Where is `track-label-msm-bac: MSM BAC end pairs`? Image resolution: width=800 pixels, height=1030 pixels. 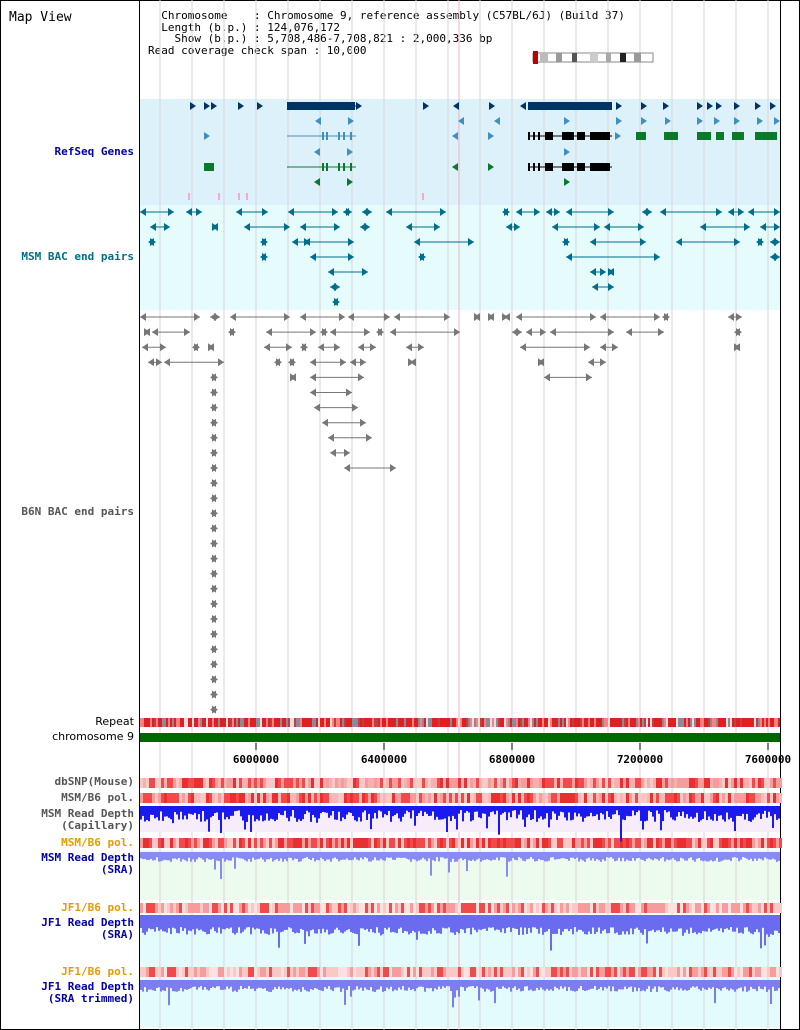
track-label-msm-bac: MSM BAC end pairs is located at coordinates (77, 256).